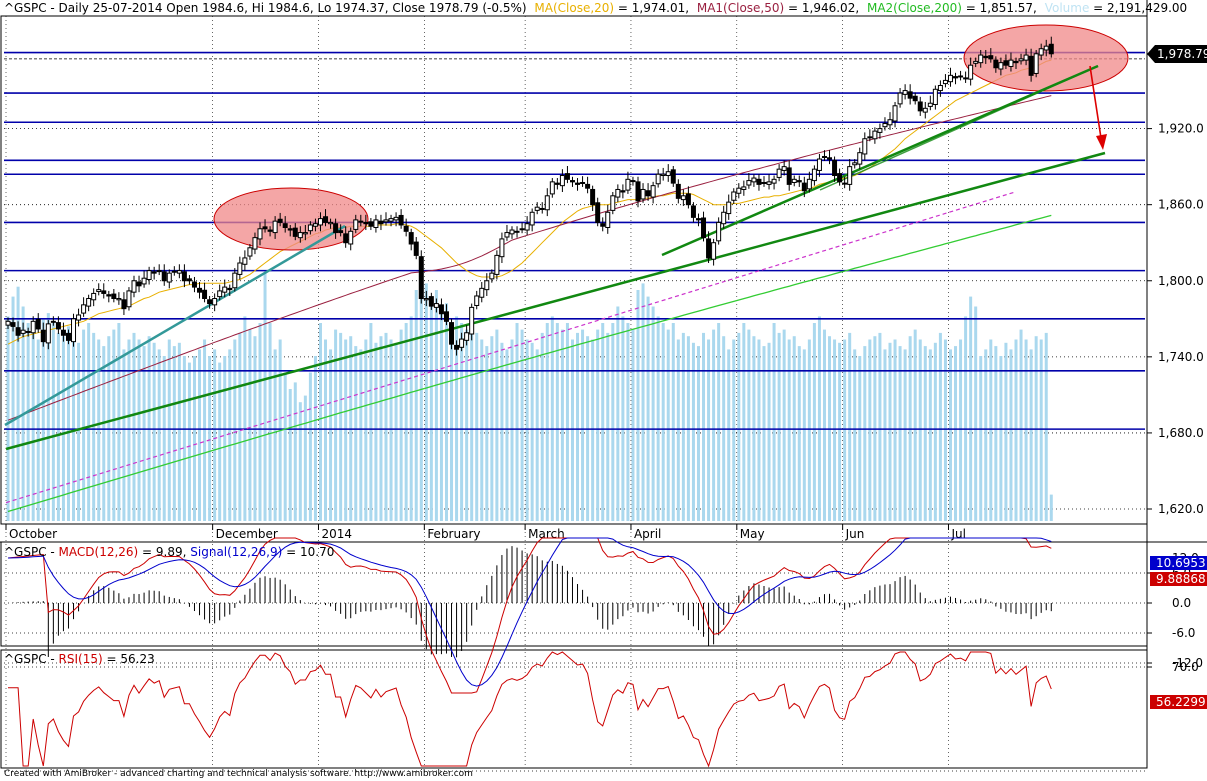 This screenshot has height=781, width=1207. I want to click on price-tick-label: 1,620.0, so click(1181, 509).